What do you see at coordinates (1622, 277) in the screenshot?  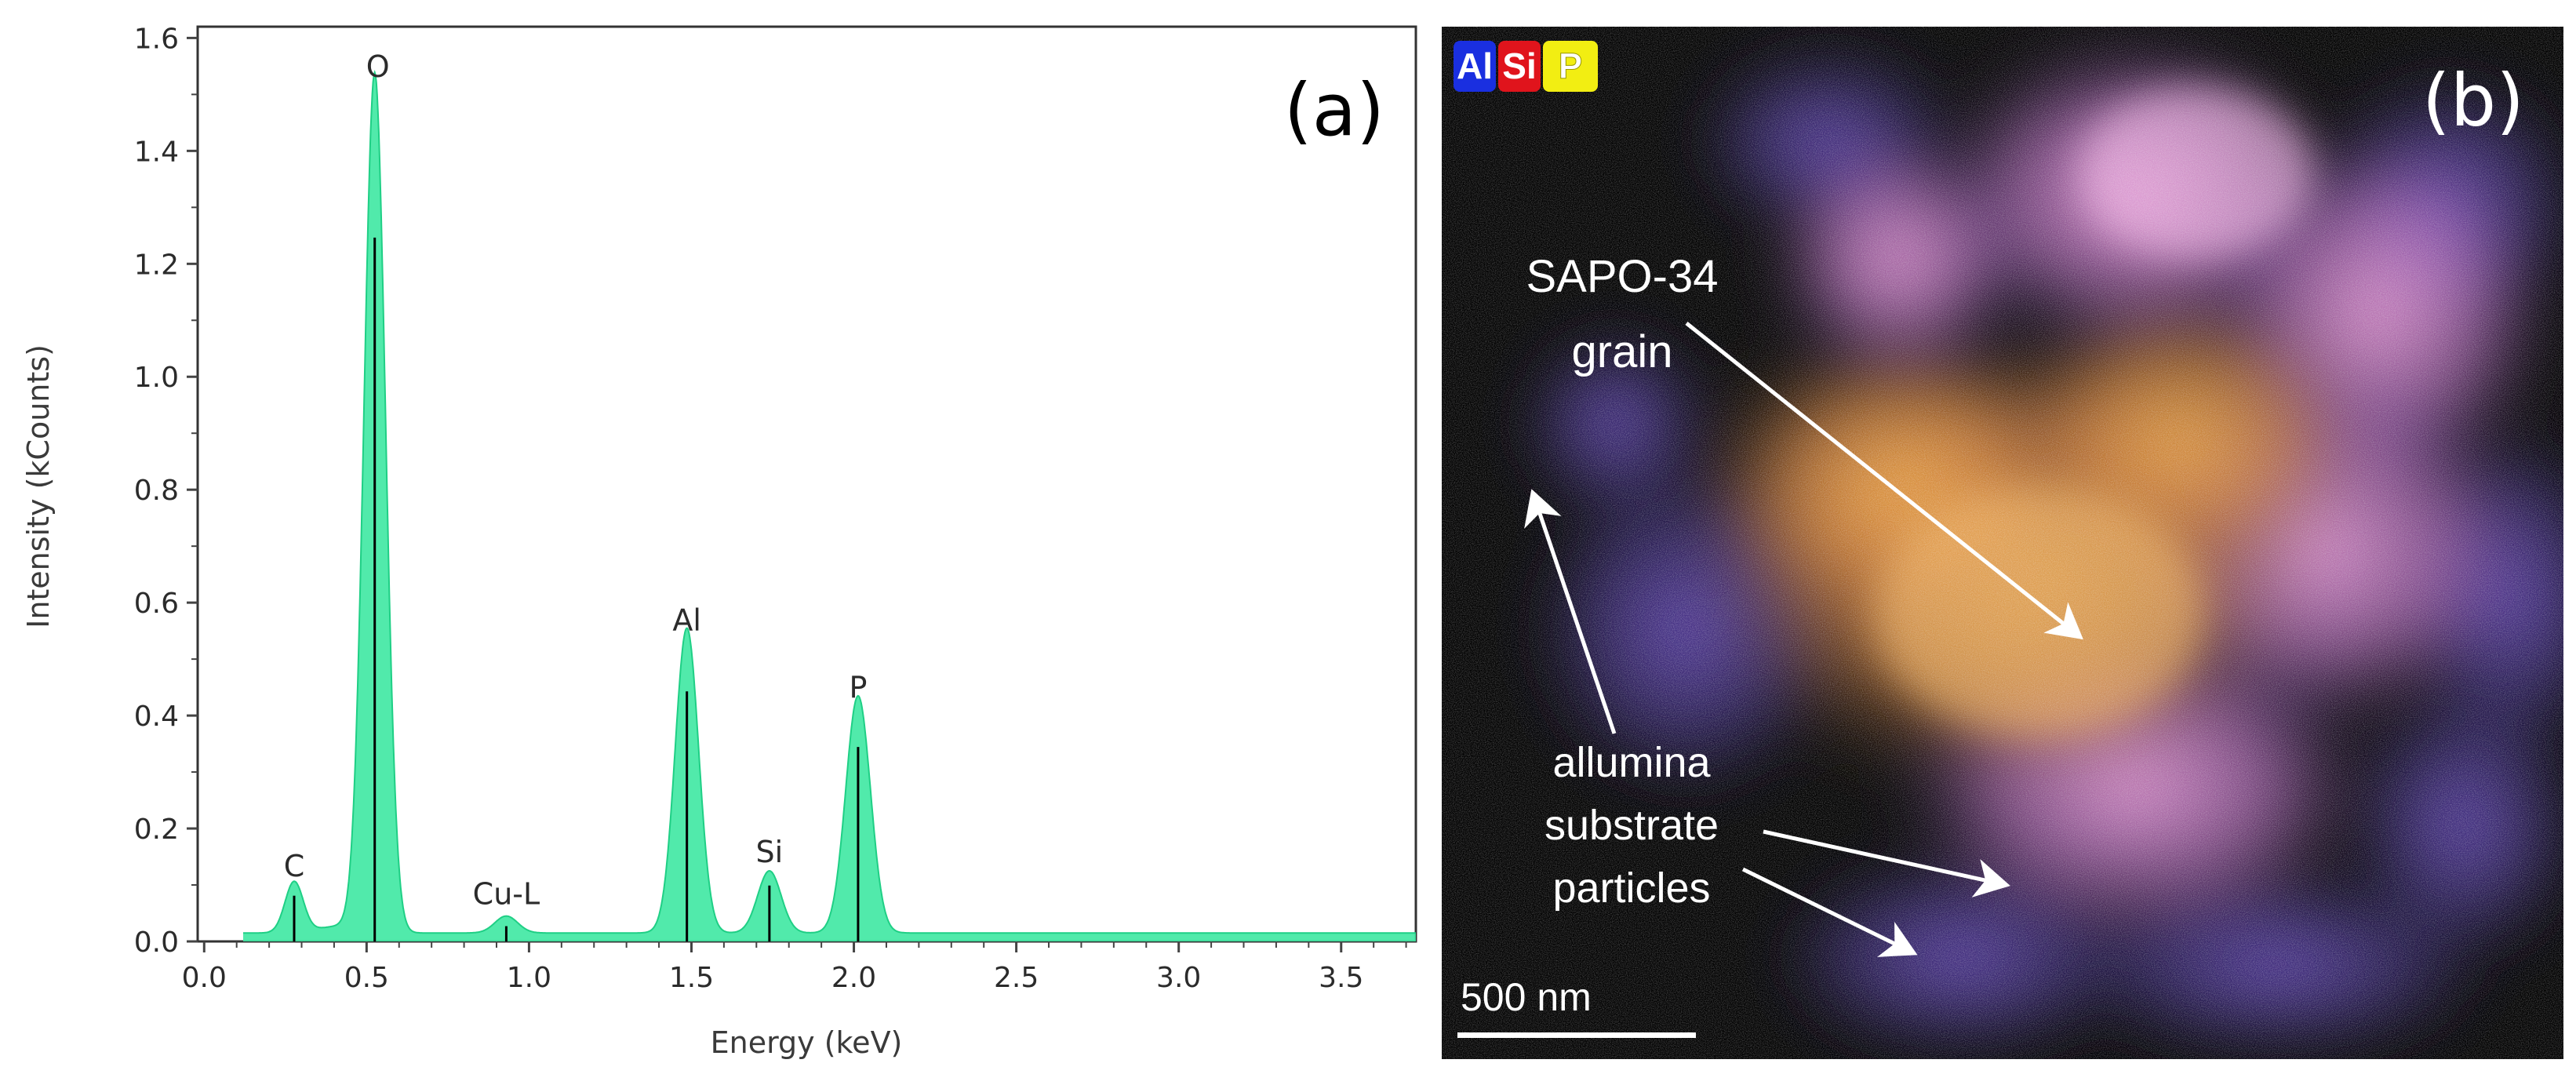 I see `grain-annotation-line1: SAPO-34` at bounding box center [1622, 277].